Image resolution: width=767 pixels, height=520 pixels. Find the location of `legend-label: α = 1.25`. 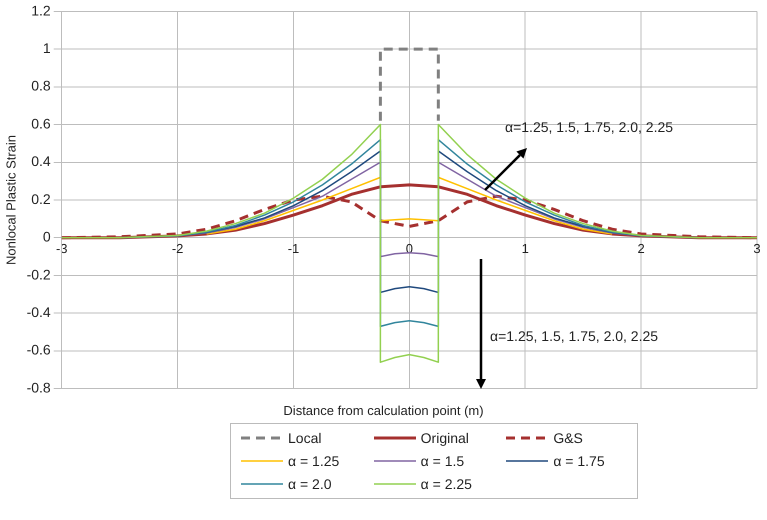

legend-label: α = 1.25 is located at coordinates (314, 461).